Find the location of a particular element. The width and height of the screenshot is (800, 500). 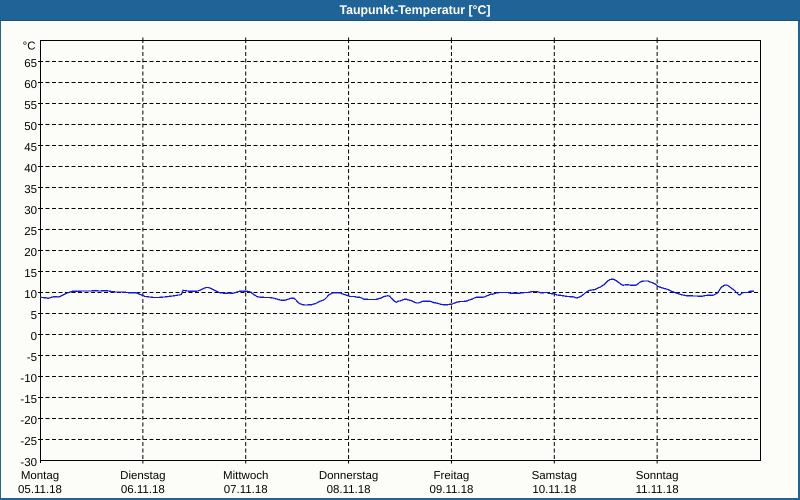

svg-text: 60 is located at coordinates (30, 85).